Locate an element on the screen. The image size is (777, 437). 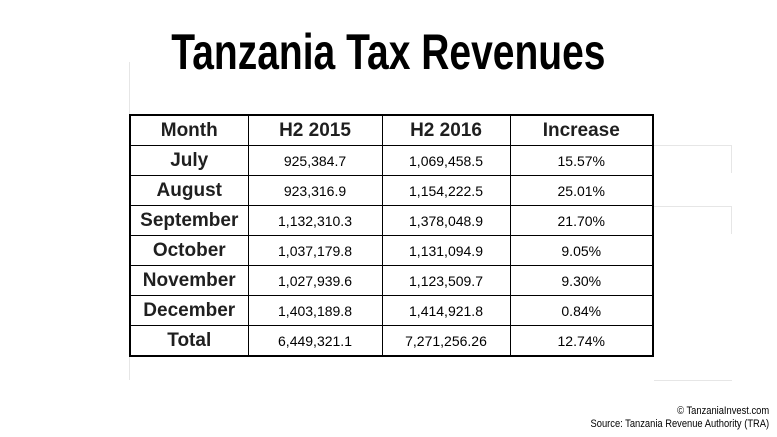
table-row: August 923,316.9 1,154,222.5 25.01% is located at coordinates (391, 190).